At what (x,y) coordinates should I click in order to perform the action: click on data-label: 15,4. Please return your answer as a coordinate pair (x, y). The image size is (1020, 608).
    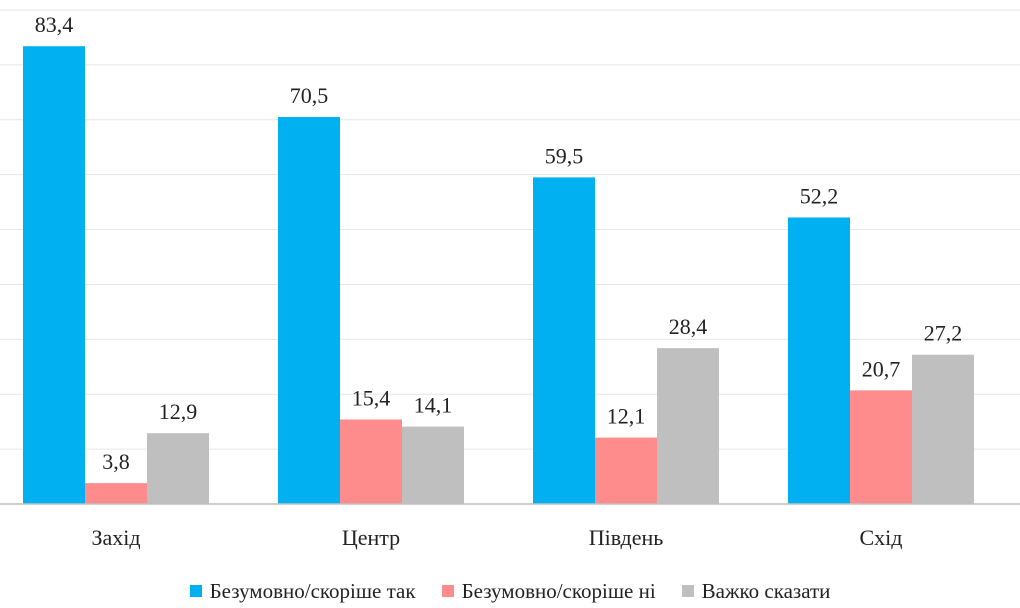
    Looking at the image, I should click on (371, 397).